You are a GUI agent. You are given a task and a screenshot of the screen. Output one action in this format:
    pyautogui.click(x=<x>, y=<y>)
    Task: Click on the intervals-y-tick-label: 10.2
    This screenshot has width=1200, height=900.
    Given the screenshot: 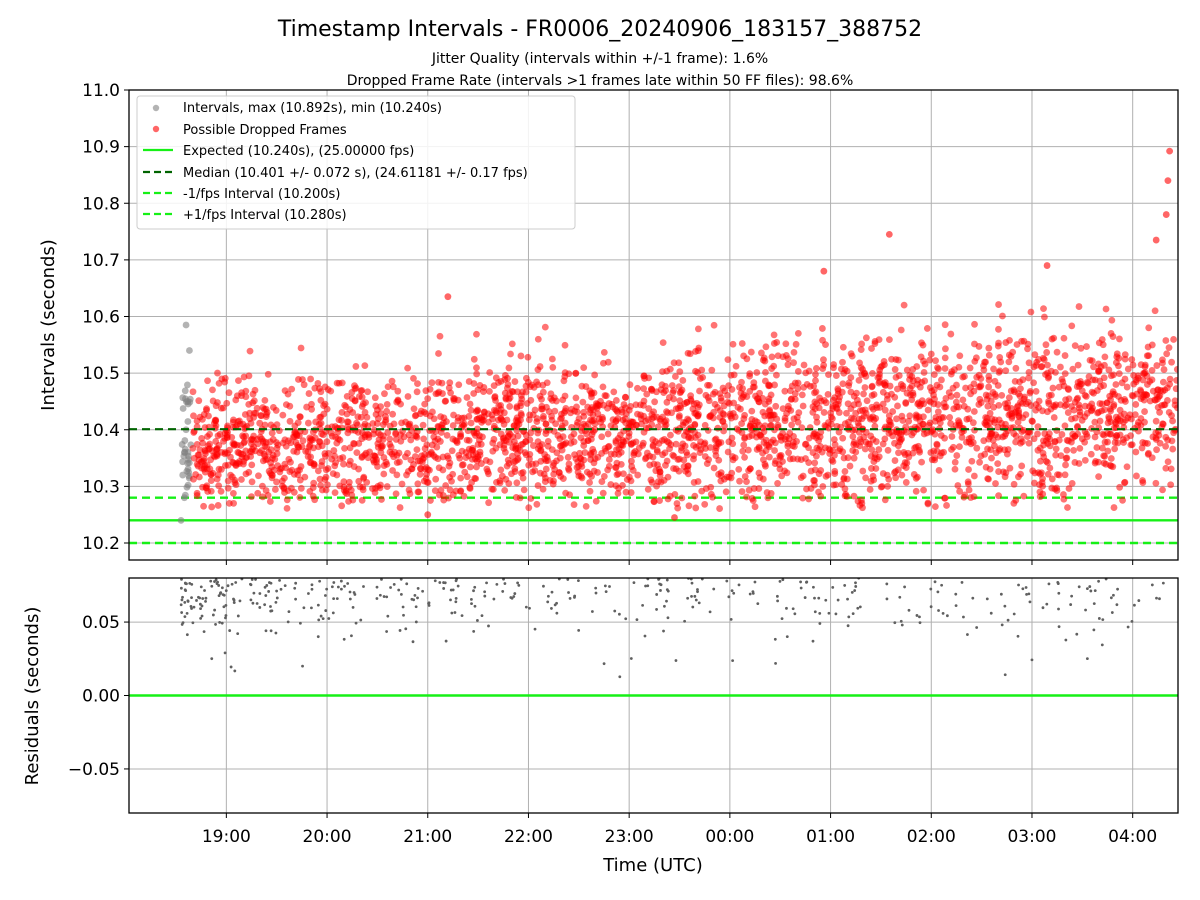 What is the action you would take?
    pyautogui.click(x=101, y=544)
    